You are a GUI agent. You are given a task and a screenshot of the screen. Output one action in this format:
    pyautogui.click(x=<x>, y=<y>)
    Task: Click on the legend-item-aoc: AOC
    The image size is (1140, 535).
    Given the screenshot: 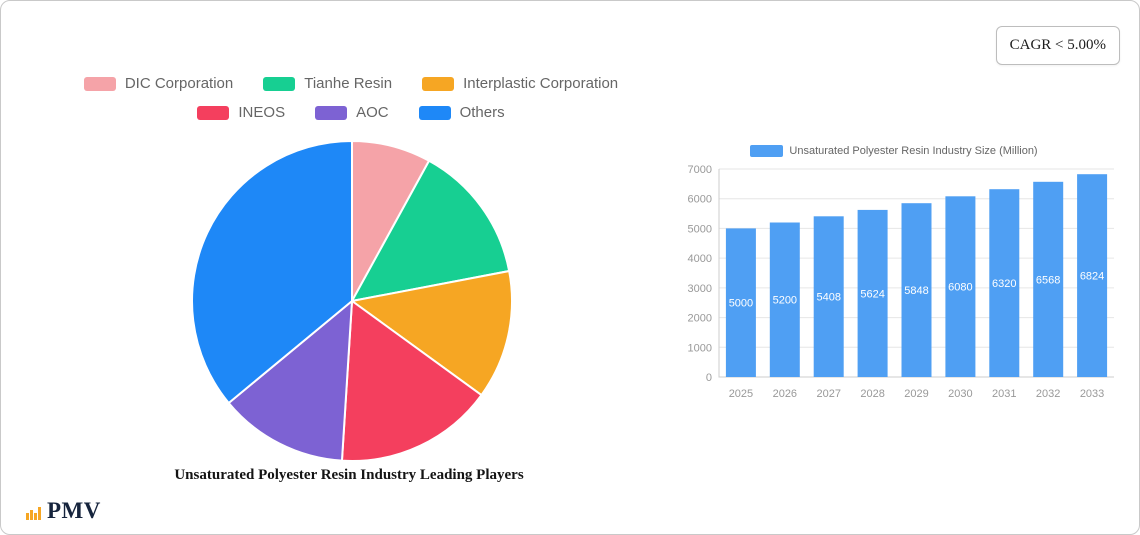 What is the action you would take?
    pyautogui.click(x=352, y=112)
    